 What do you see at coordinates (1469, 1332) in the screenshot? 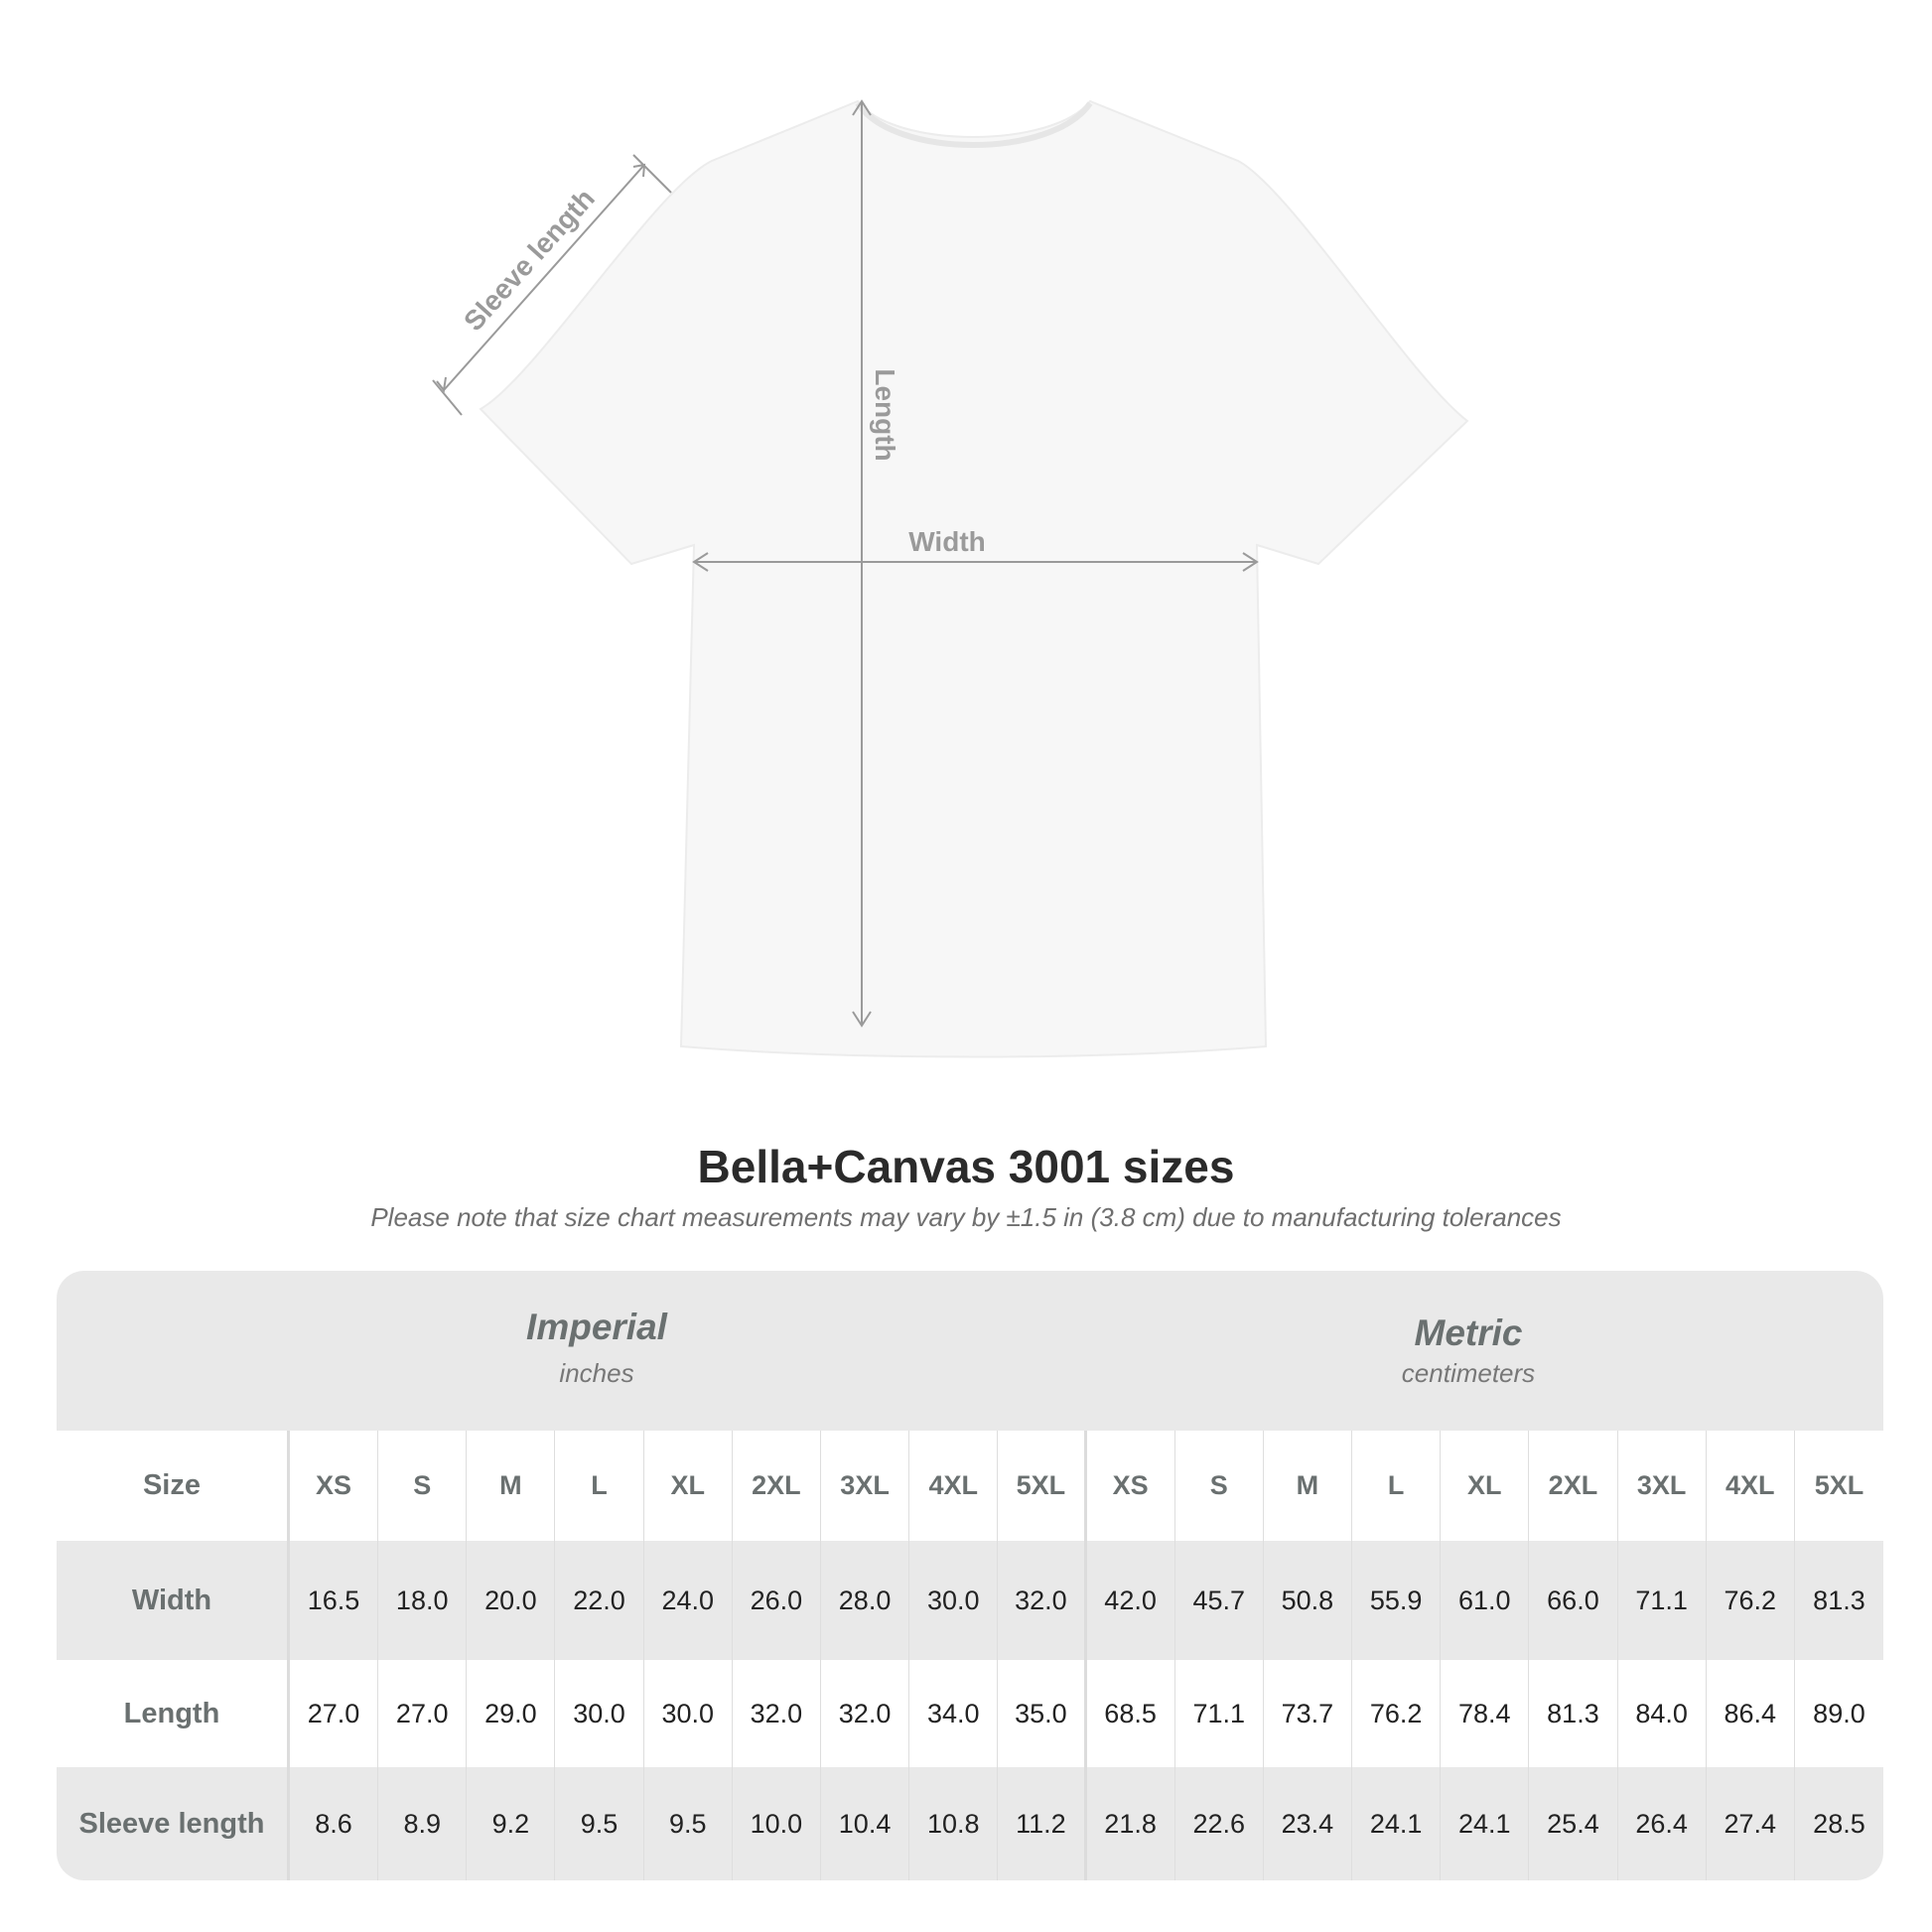
I see `metric-label: Metric` at bounding box center [1469, 1332].